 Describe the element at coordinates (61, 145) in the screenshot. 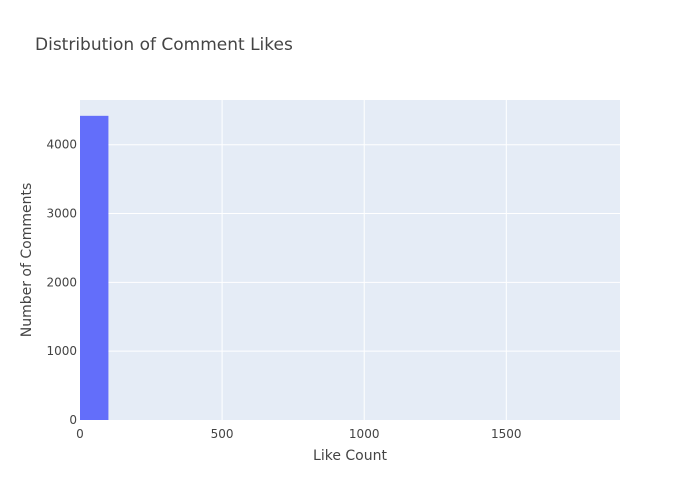

I see `y-tick-label: 4000` at that location.